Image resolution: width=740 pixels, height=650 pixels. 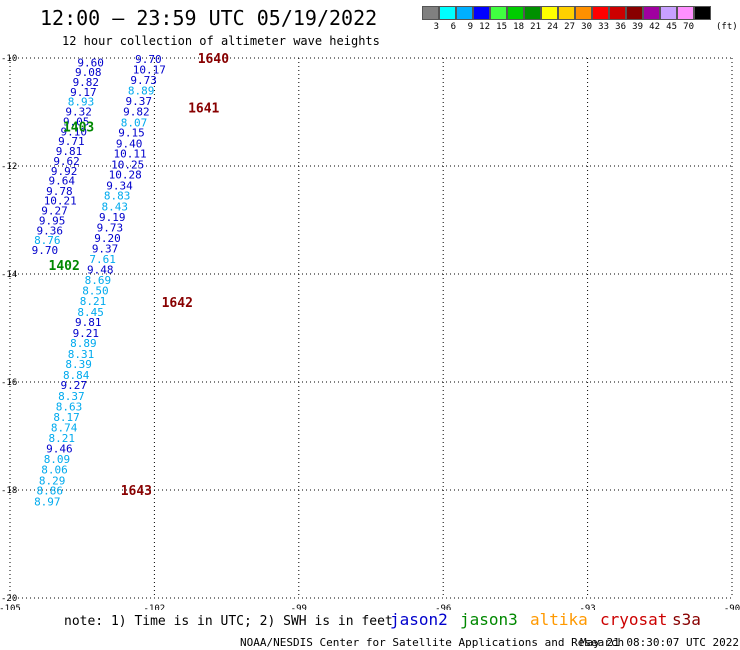 What do you see at coordinates (559, 619) in the screenshot?
I see `sat-altika: altika` at bounding box center [559, 619].